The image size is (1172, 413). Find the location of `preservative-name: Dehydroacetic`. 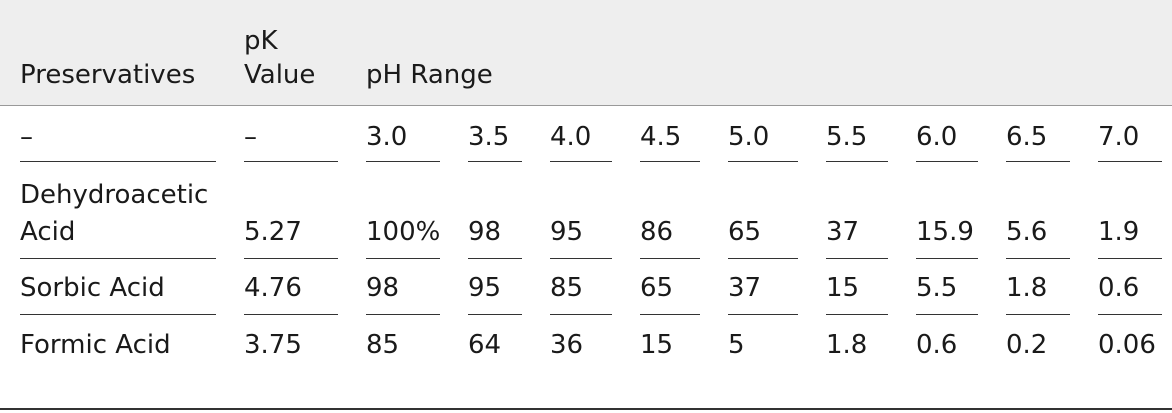

preservative-name: Dehydroacetic is located at coordinates (114, 195).